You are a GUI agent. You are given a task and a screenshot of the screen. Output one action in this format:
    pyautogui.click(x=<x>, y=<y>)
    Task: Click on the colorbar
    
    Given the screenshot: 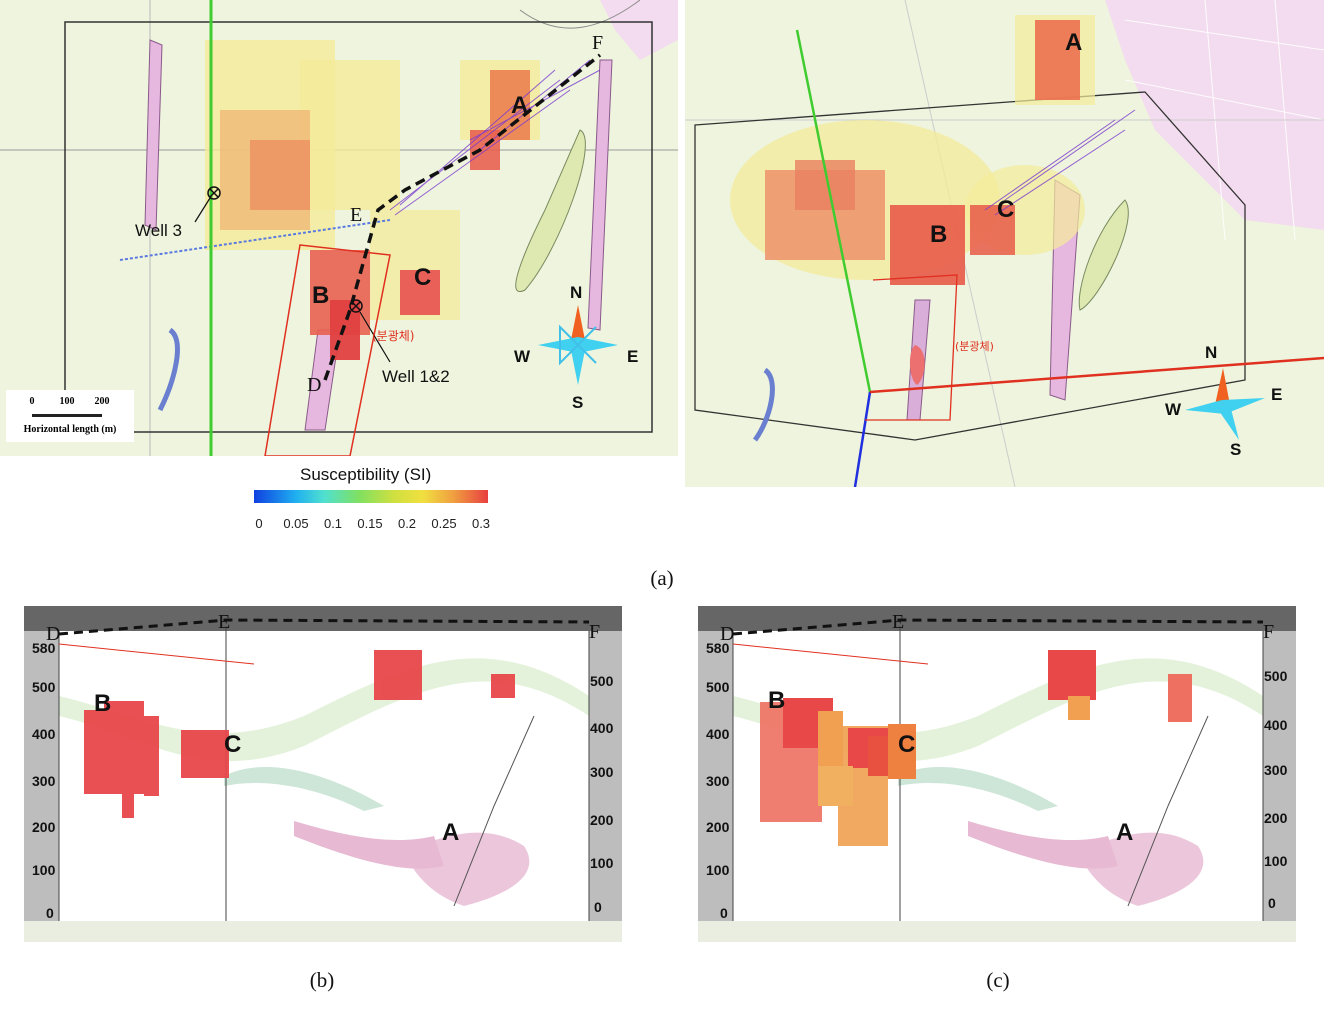 What is the action you would take?
    pyautogui.click(x=371, y=496)
    